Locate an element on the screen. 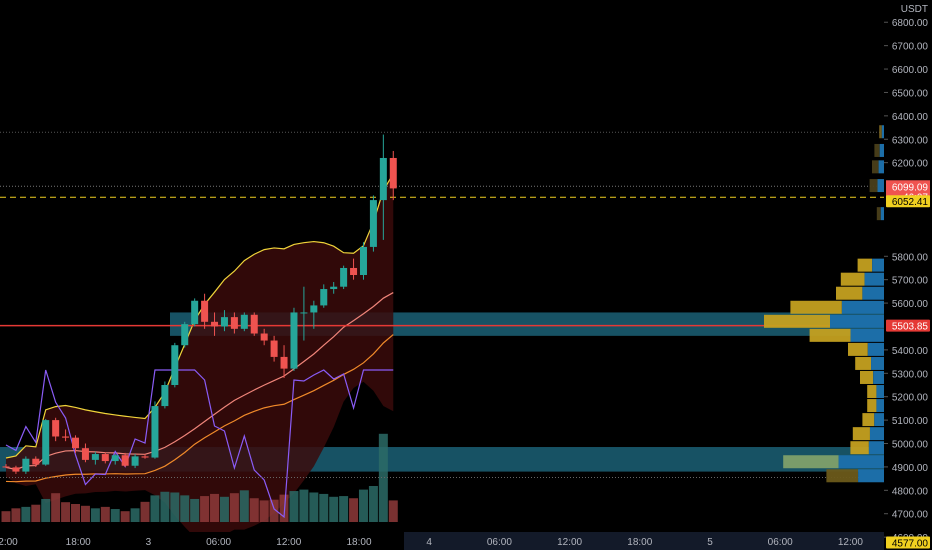  dashed-level-tag: 6052.41 is located at coordinates (910, 202).